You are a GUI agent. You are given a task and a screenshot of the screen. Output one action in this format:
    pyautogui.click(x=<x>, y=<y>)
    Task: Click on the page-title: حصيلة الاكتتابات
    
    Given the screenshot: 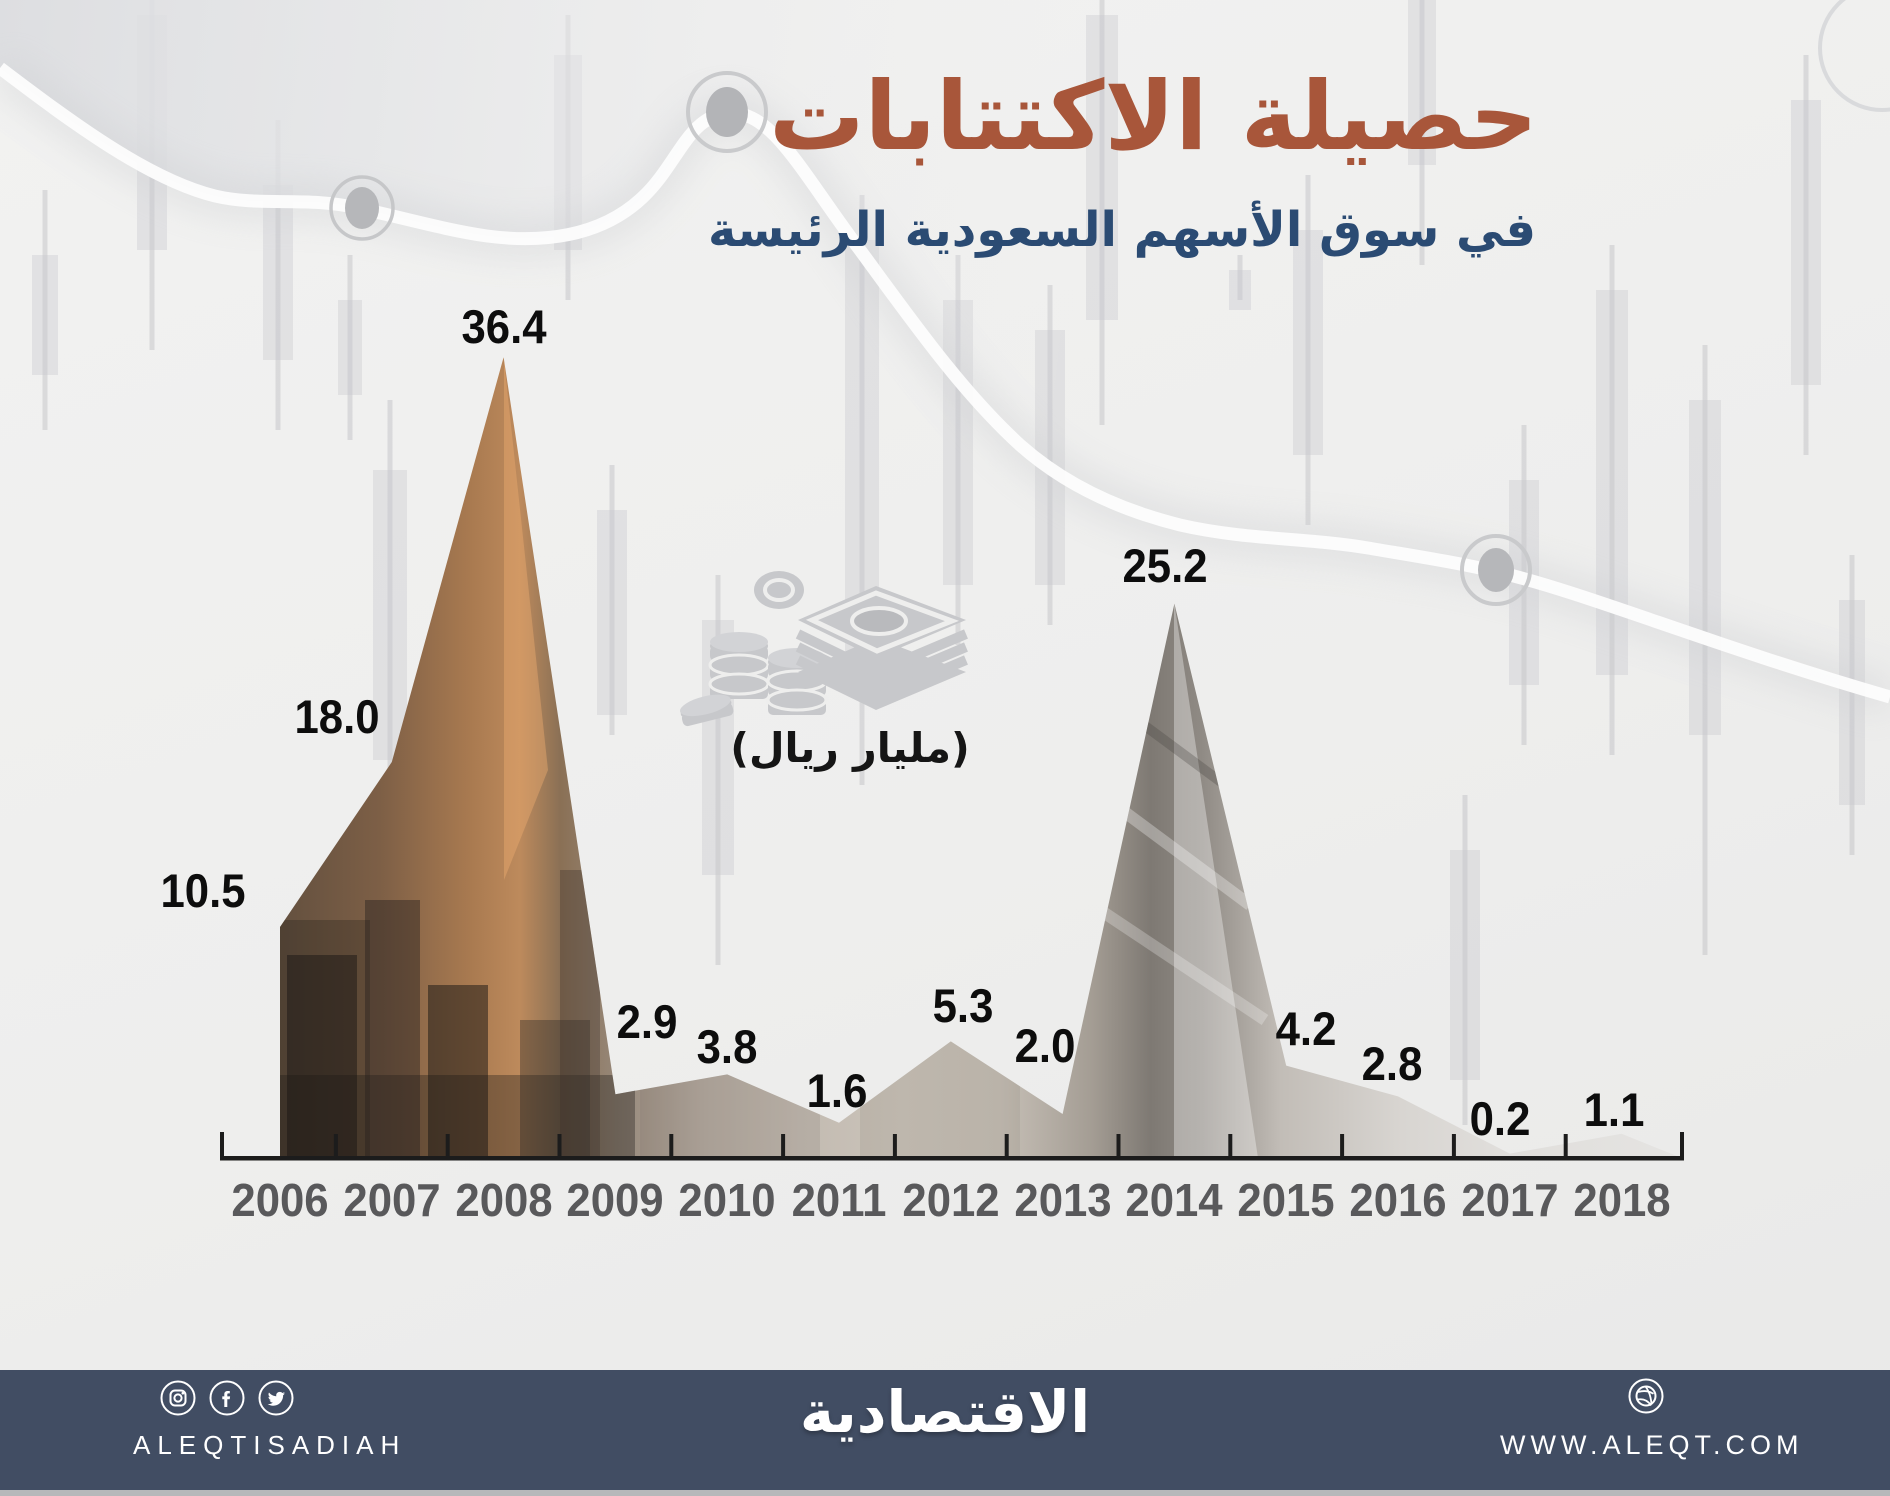 What is the action you would take?
    pyautogui.click(x=1153, y=117)
    